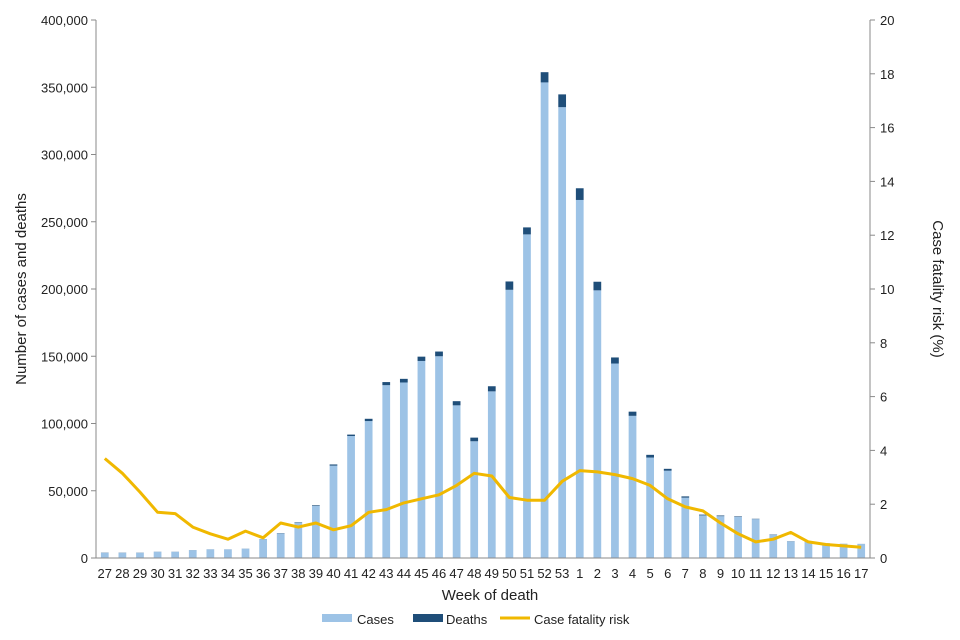 This screenshot has height=640, width=960. I want to click on cfr-line-layer, so click(482, 503).